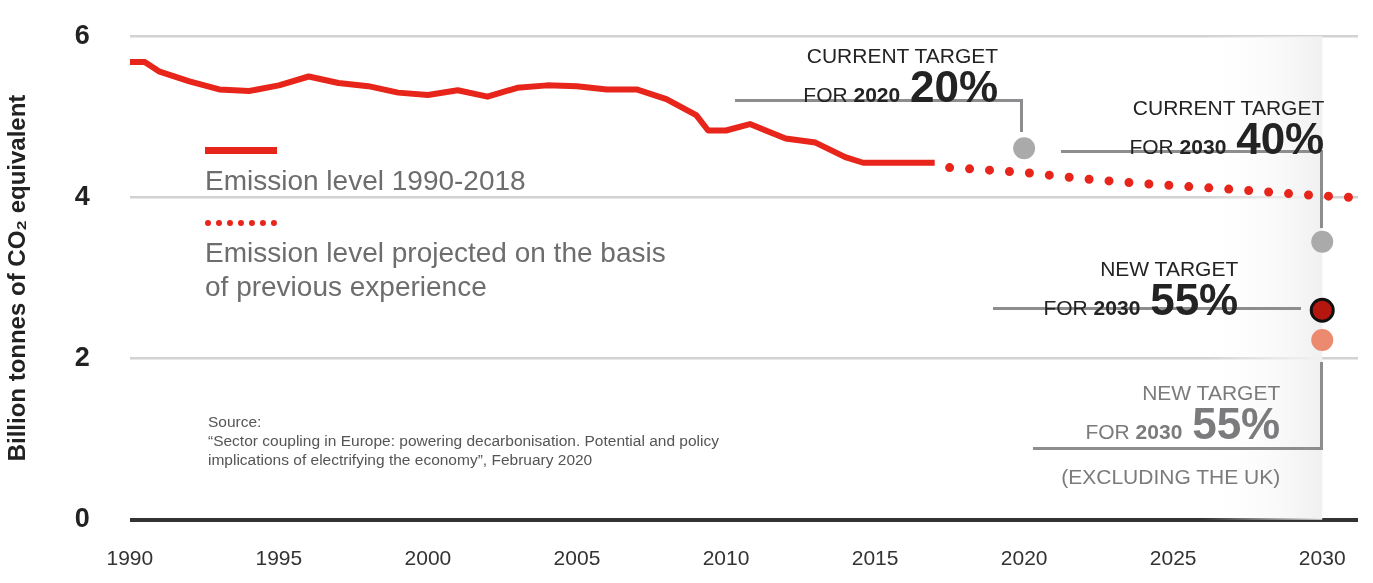 The image size is (1373, 583). Describe the element at coordinates (82, 518) in the screenshot. I see `y-tick-label: 0` at that location.